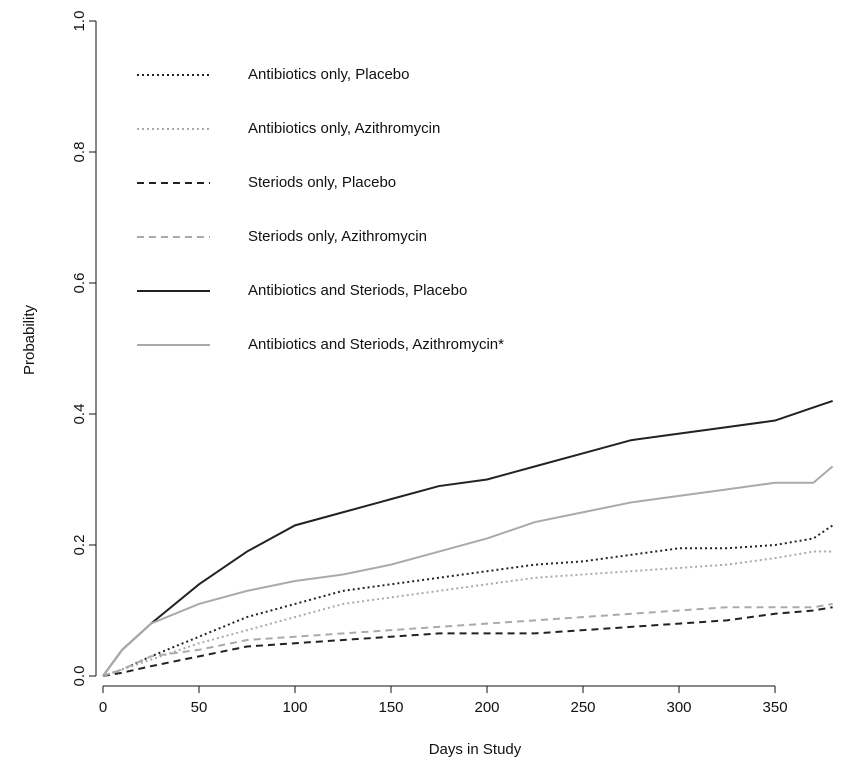 The width and height of the screenshot is (853, 761). What do you see at coordinates (199, 707) in the screenshot?
I see `x-tick-label: 50` at bounding box center [199, 707].